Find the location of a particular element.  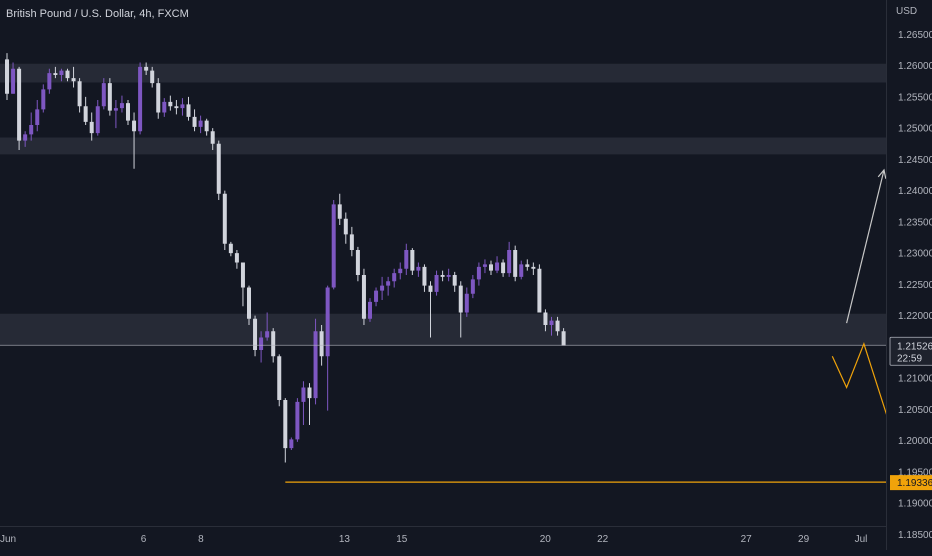

bearish-projection-arrow is located at coordinates (870, 411).